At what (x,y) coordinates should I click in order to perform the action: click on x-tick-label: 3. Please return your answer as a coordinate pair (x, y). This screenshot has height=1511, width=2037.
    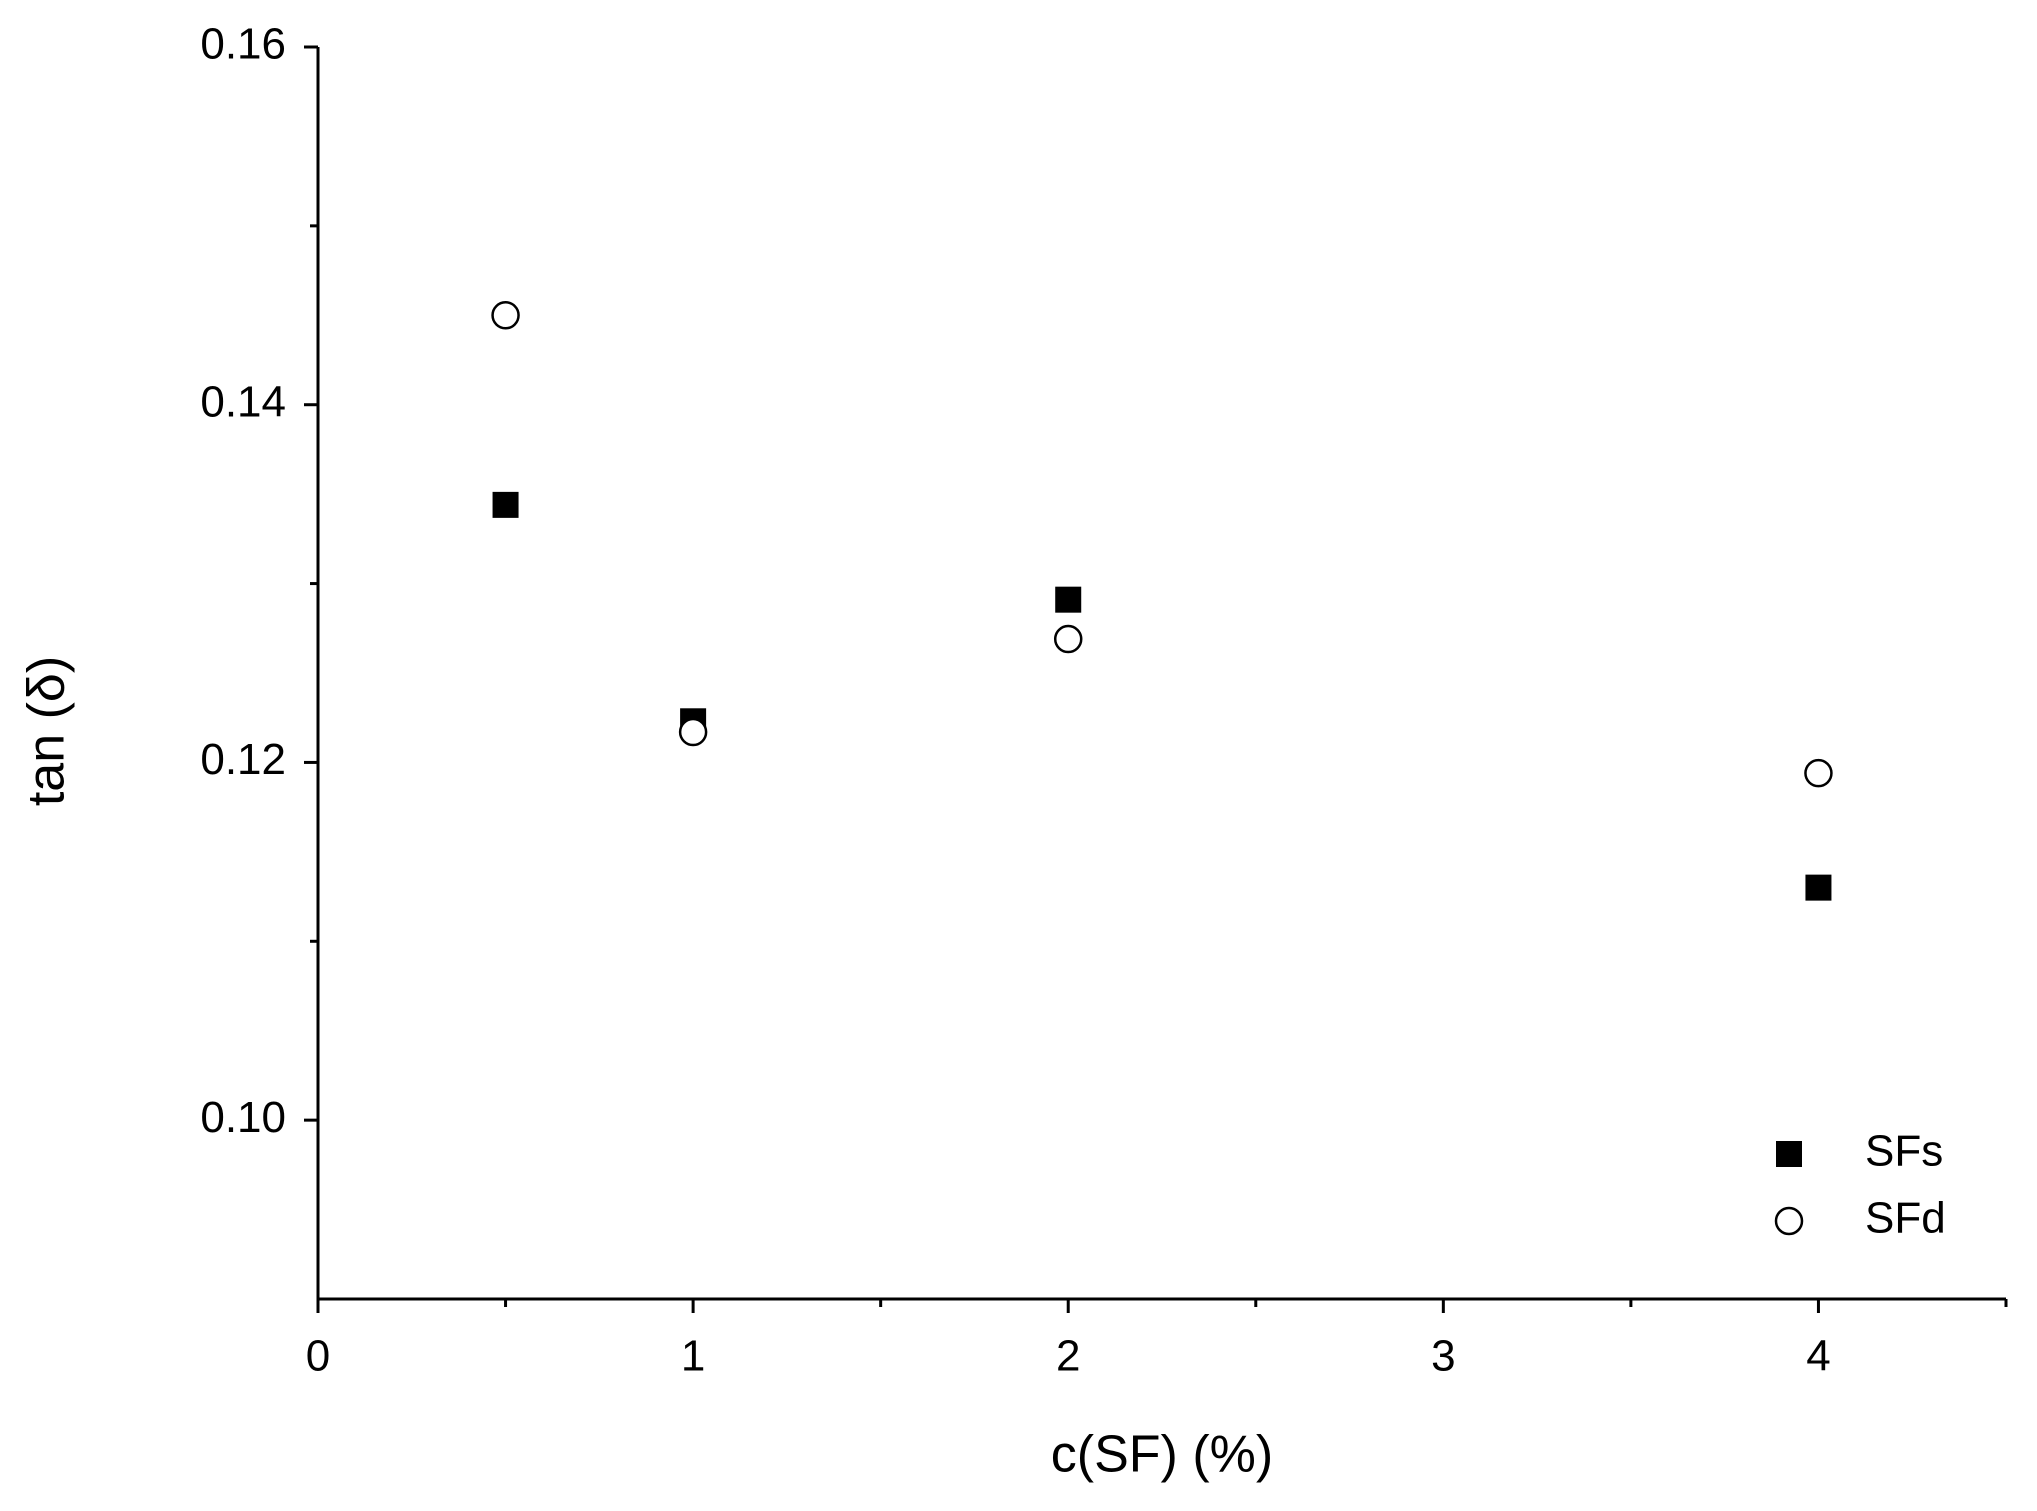
    Looking at the image, I should click on (1443, 1356).